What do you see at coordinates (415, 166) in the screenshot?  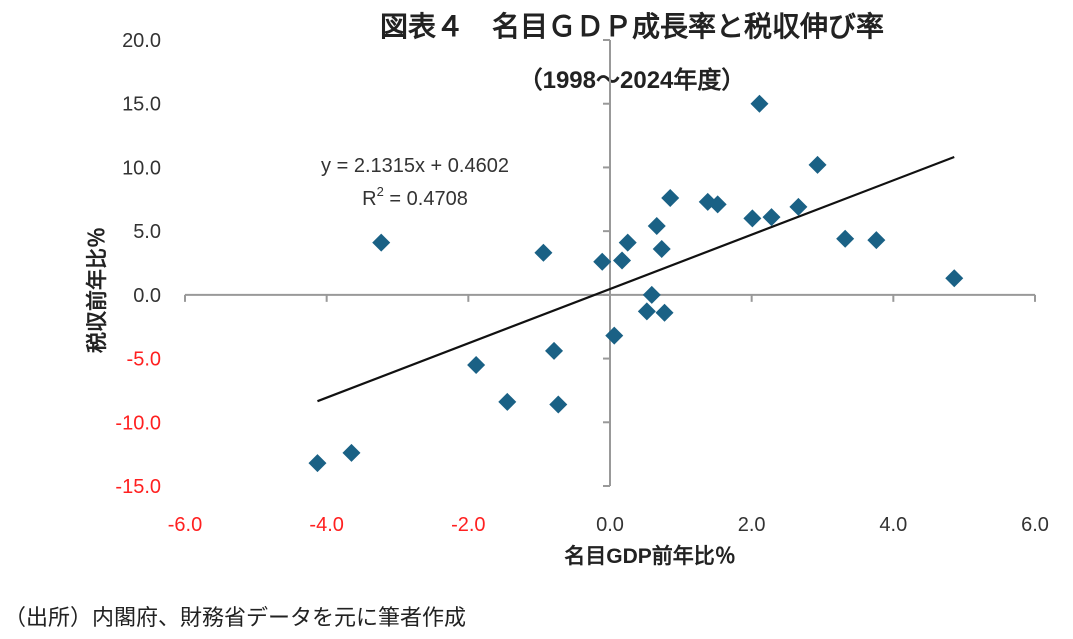 I see `trendline-equation: y = 2.1315x + 0.4602` at bounding box center [415, 166].